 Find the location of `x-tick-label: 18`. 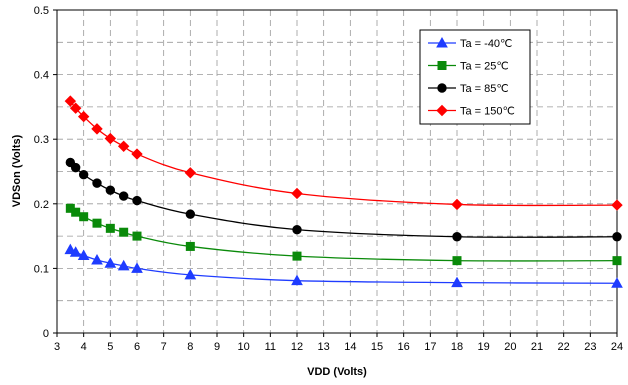

x-tick-label: 18 is located at coordinates (457, 347).